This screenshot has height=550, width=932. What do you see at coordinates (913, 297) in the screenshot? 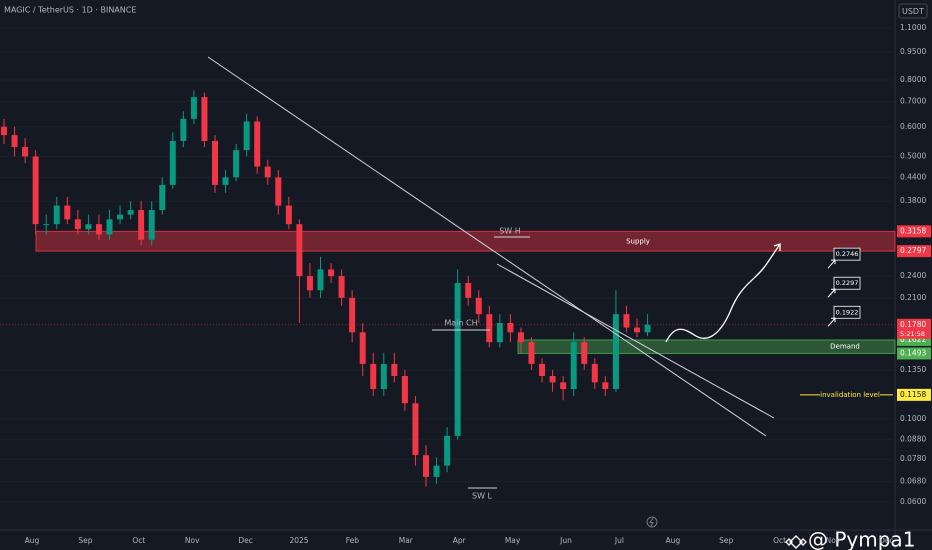
I see `y-tick-label: 0.2100` at bounding box center [913, 297].